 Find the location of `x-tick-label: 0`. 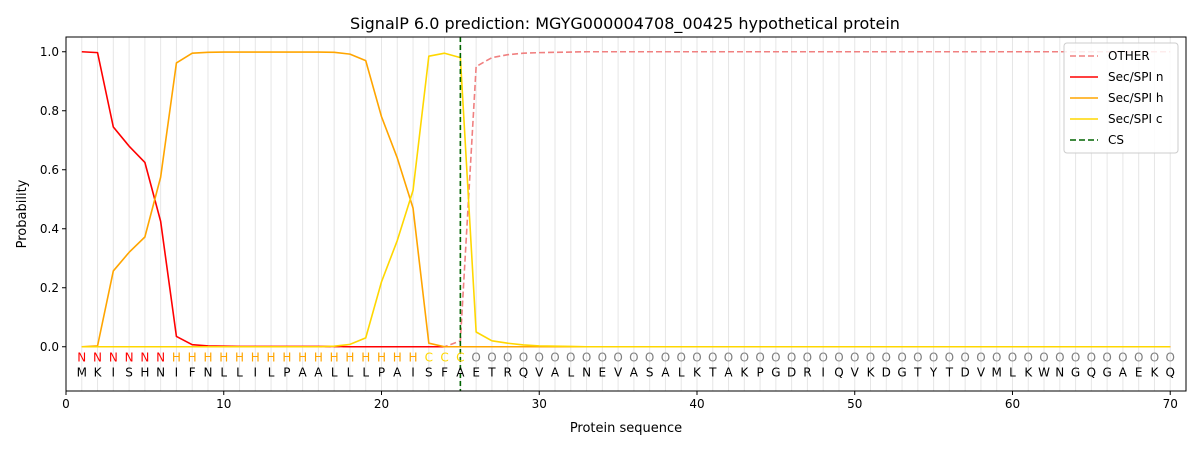

x-tick-label: 0 is located at coordinates (66, 404).